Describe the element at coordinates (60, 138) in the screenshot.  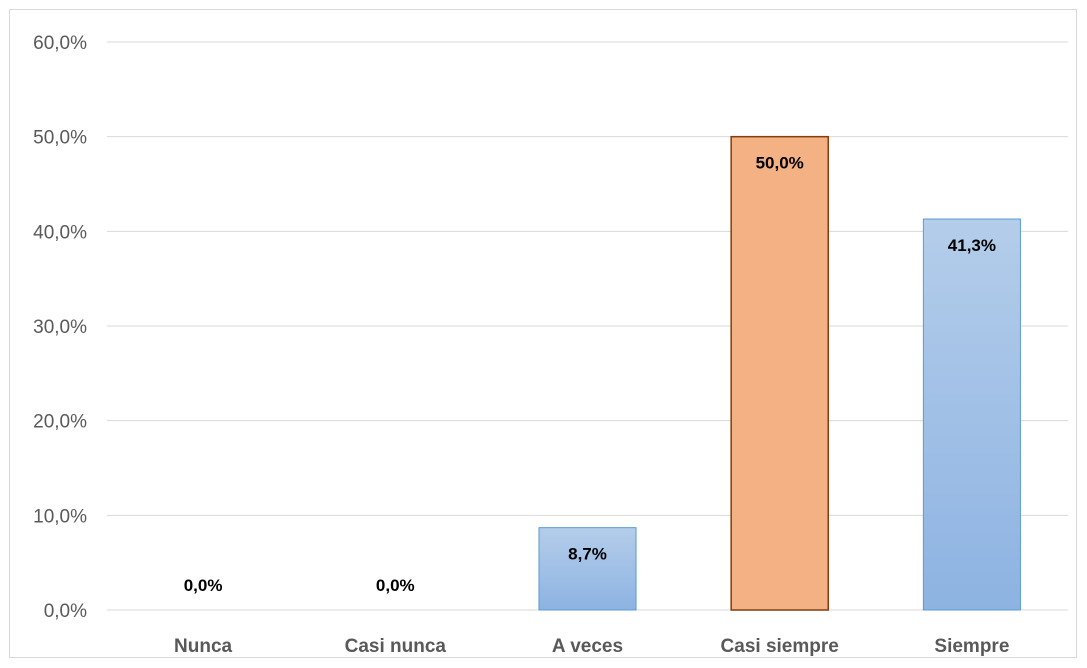
I see `y-tick-label: 50,0%` at that location.